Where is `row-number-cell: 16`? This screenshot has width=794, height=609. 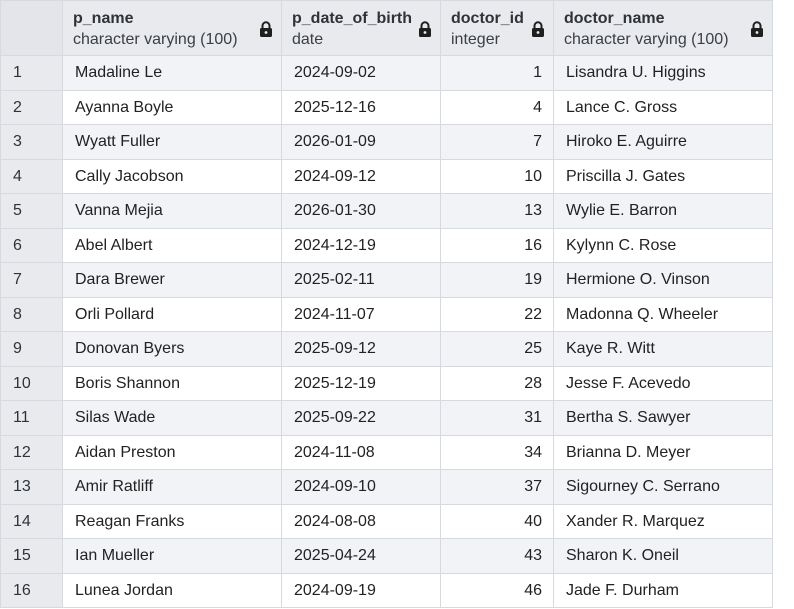 row-number-cell: 16 is located at coordinates (31, 590).